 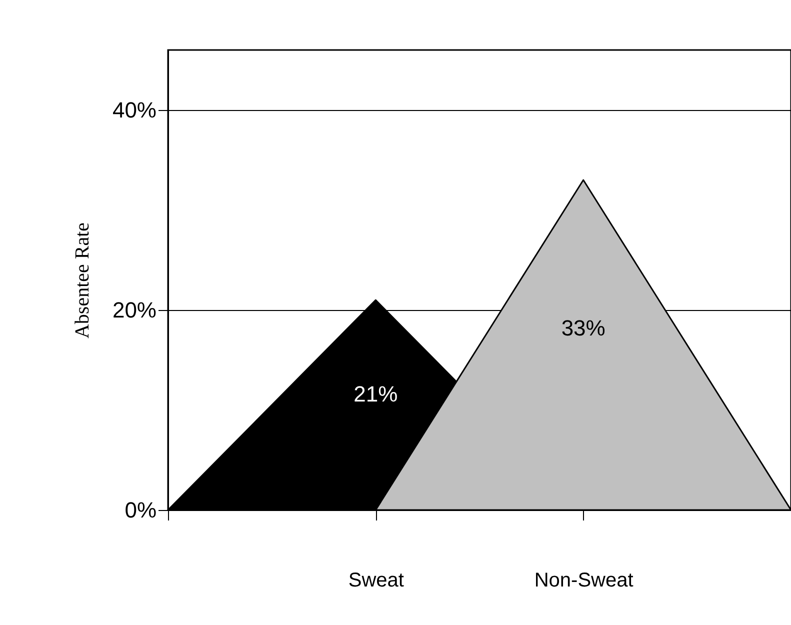 What do you see at coordinates (584, 581) in the screenshot?
I see `x-tick-label: Non-Sweat` at bounding box center [584, 581].